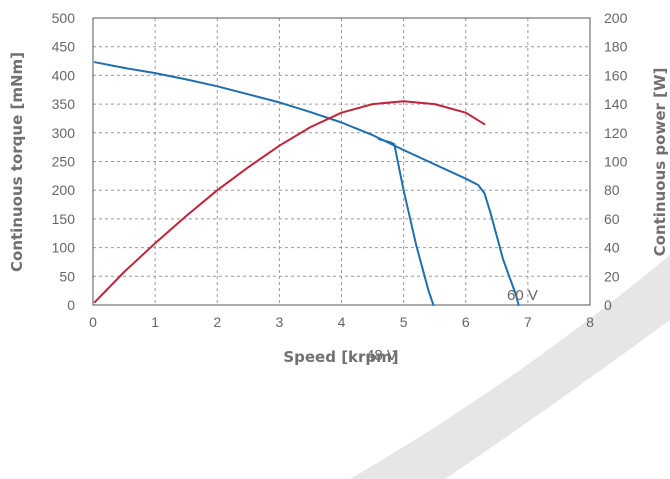  What do you see at coordinates (340, 357) in the screenshot?
I see `x-axis-title: Speed [krpm]` at bounding box center [340, 357].